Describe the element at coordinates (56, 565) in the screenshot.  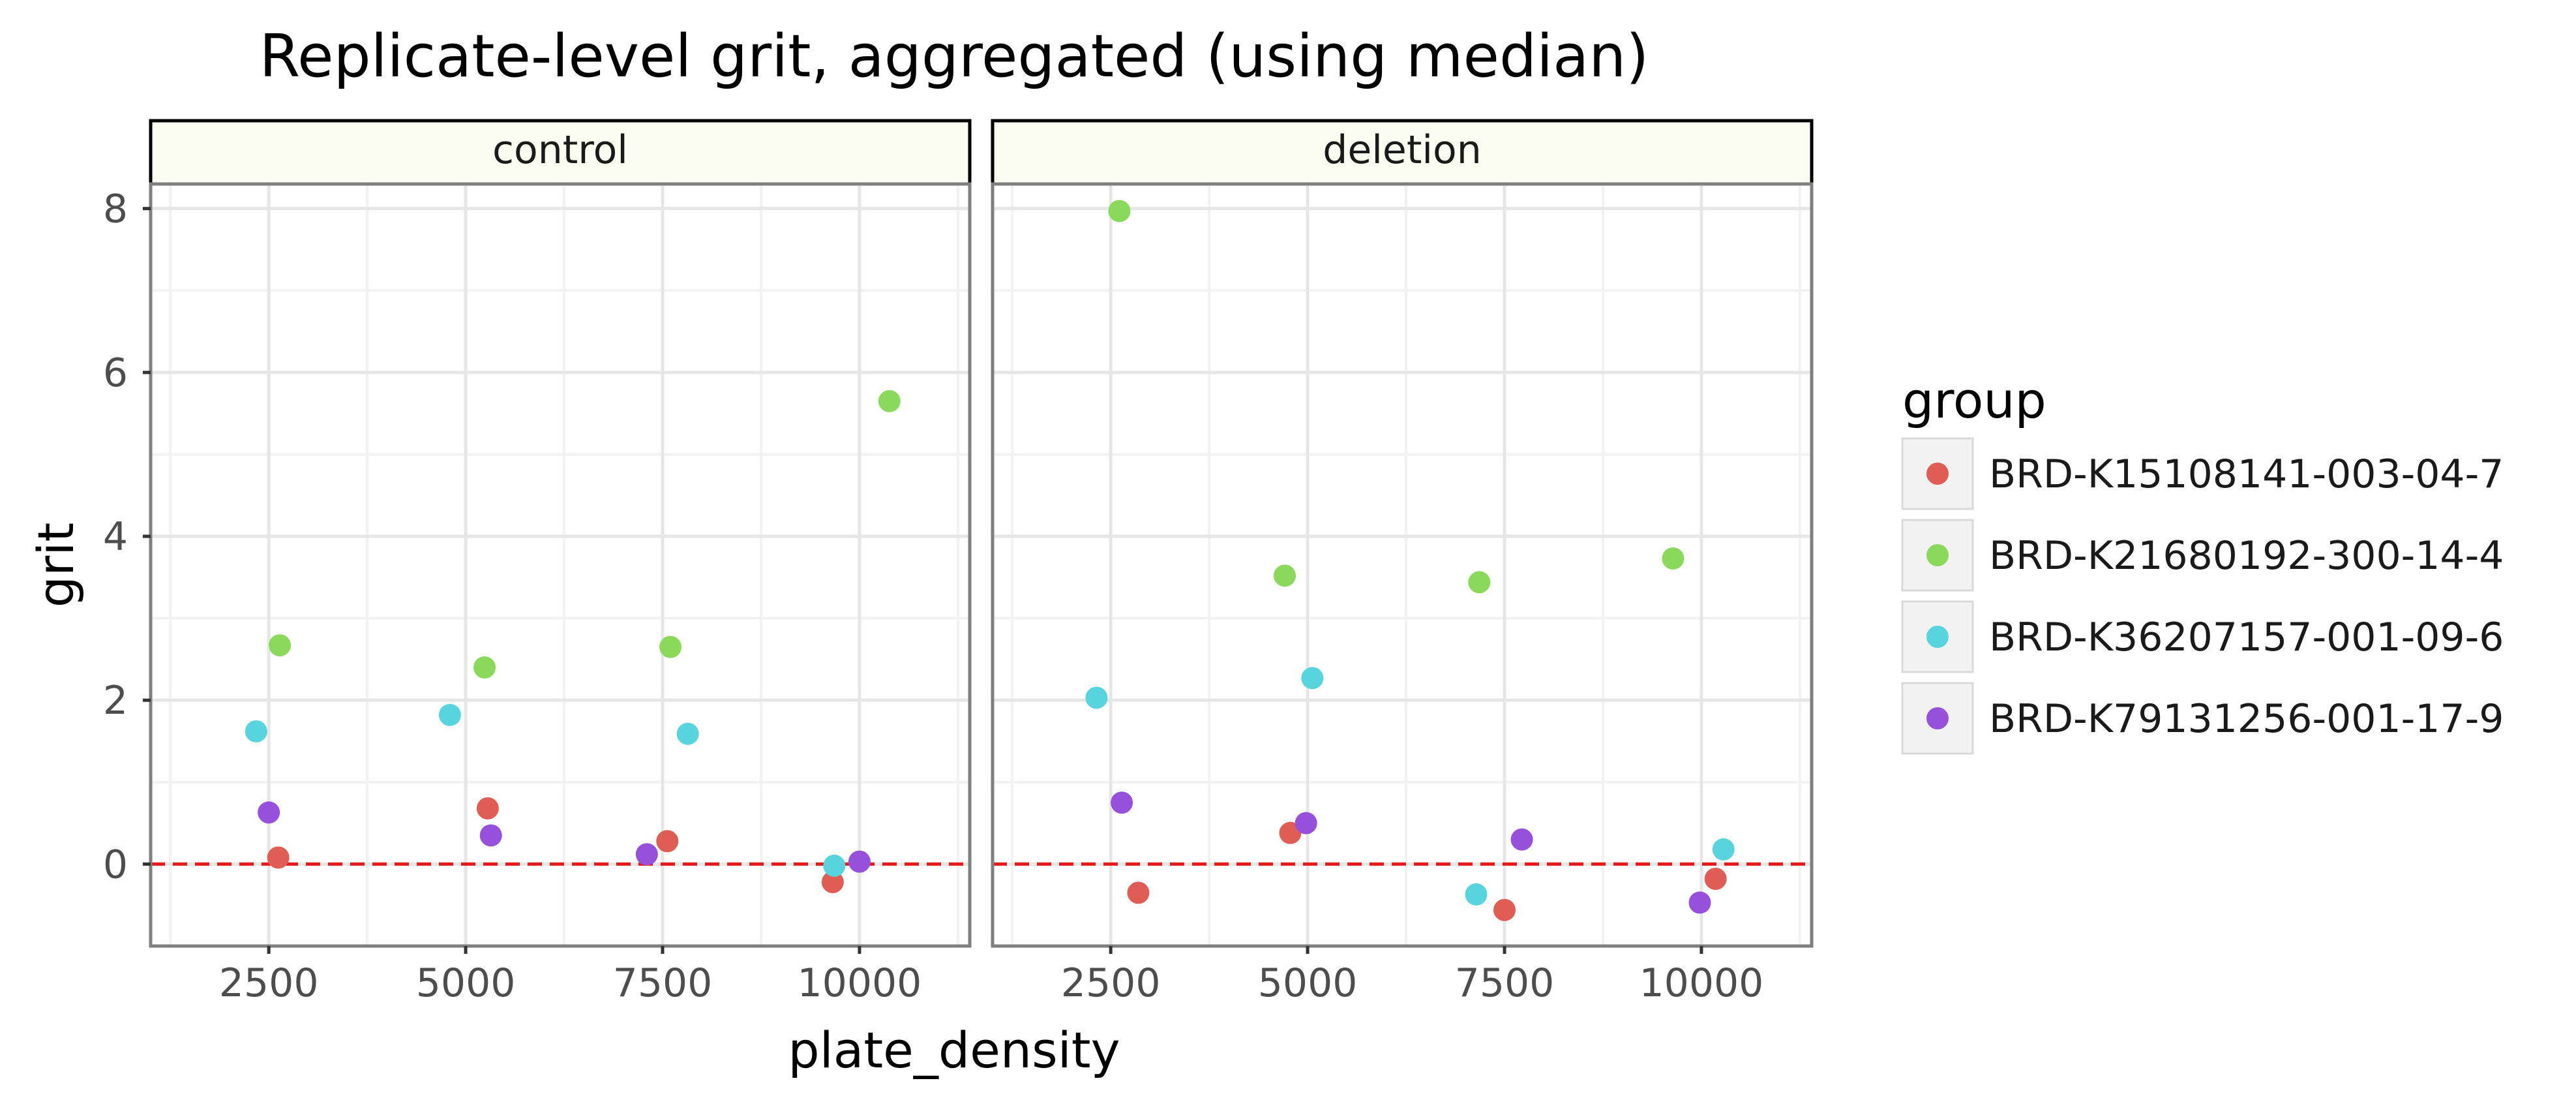
I see `y-axis-title: grit` at that location.